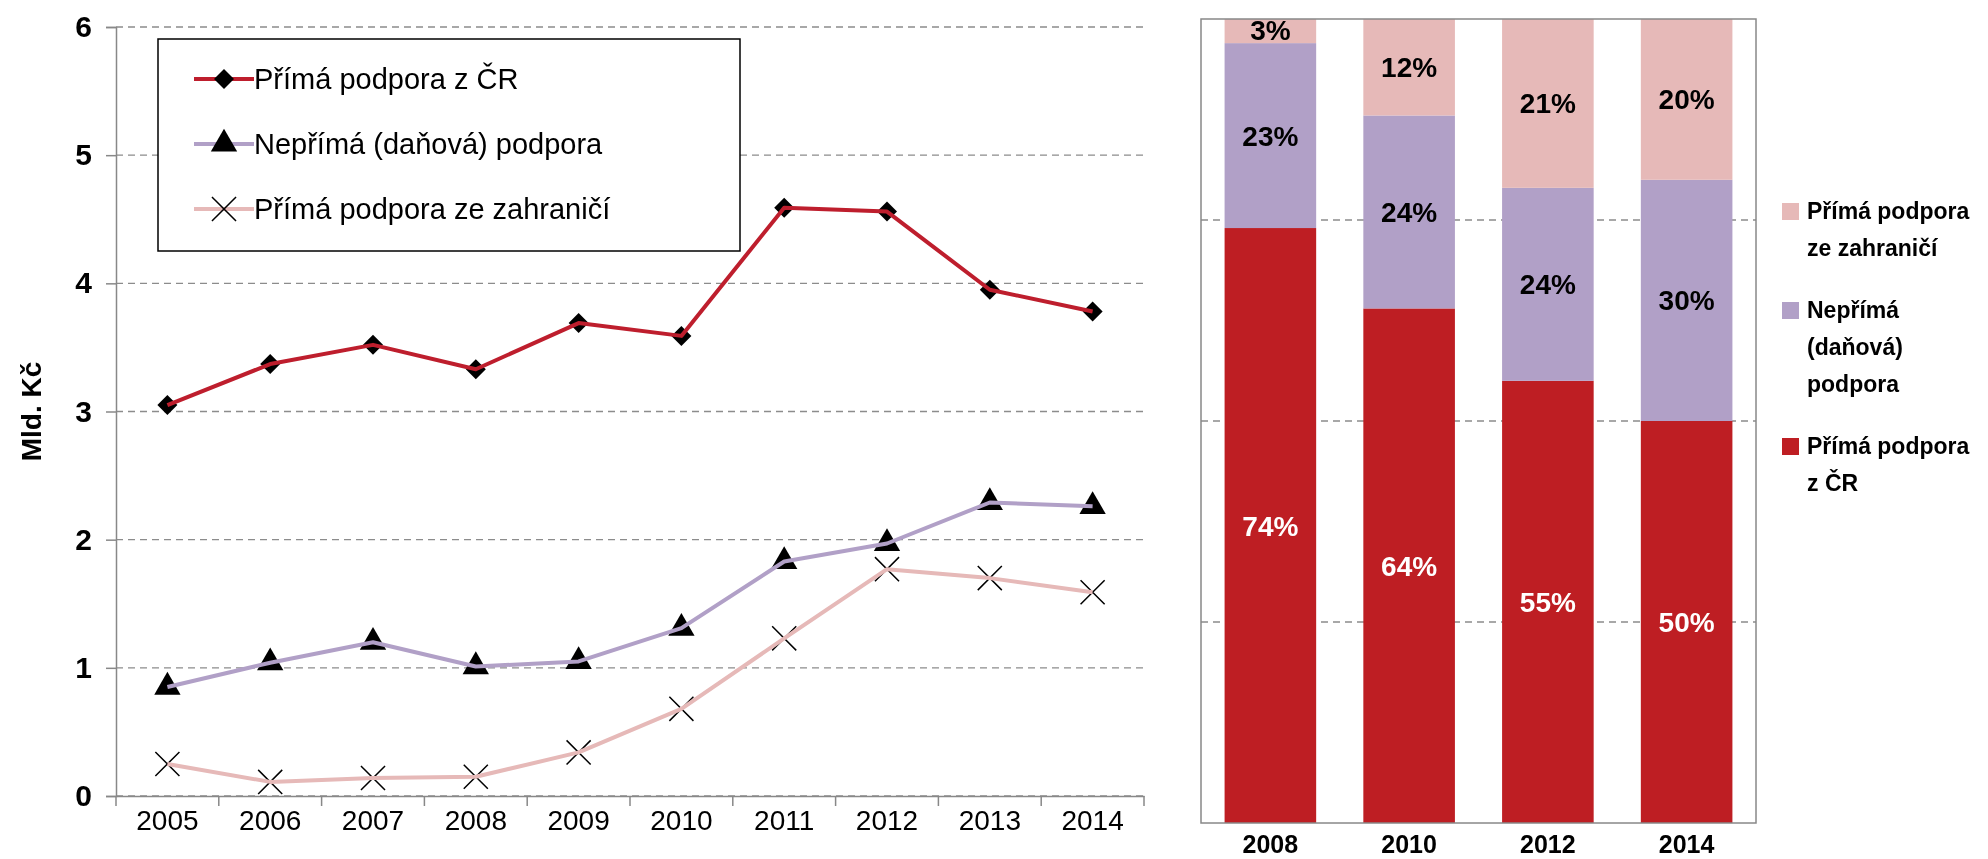  I want to click on data-label: 74%, so click(1270, 526).